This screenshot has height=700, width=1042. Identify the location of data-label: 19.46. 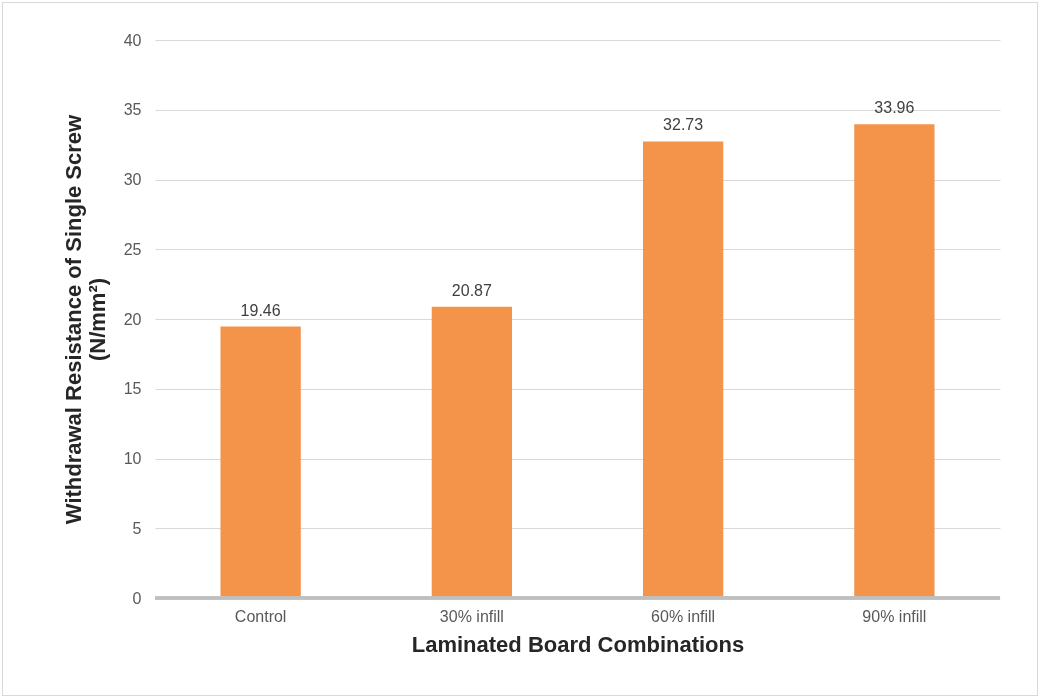
(260, 310).